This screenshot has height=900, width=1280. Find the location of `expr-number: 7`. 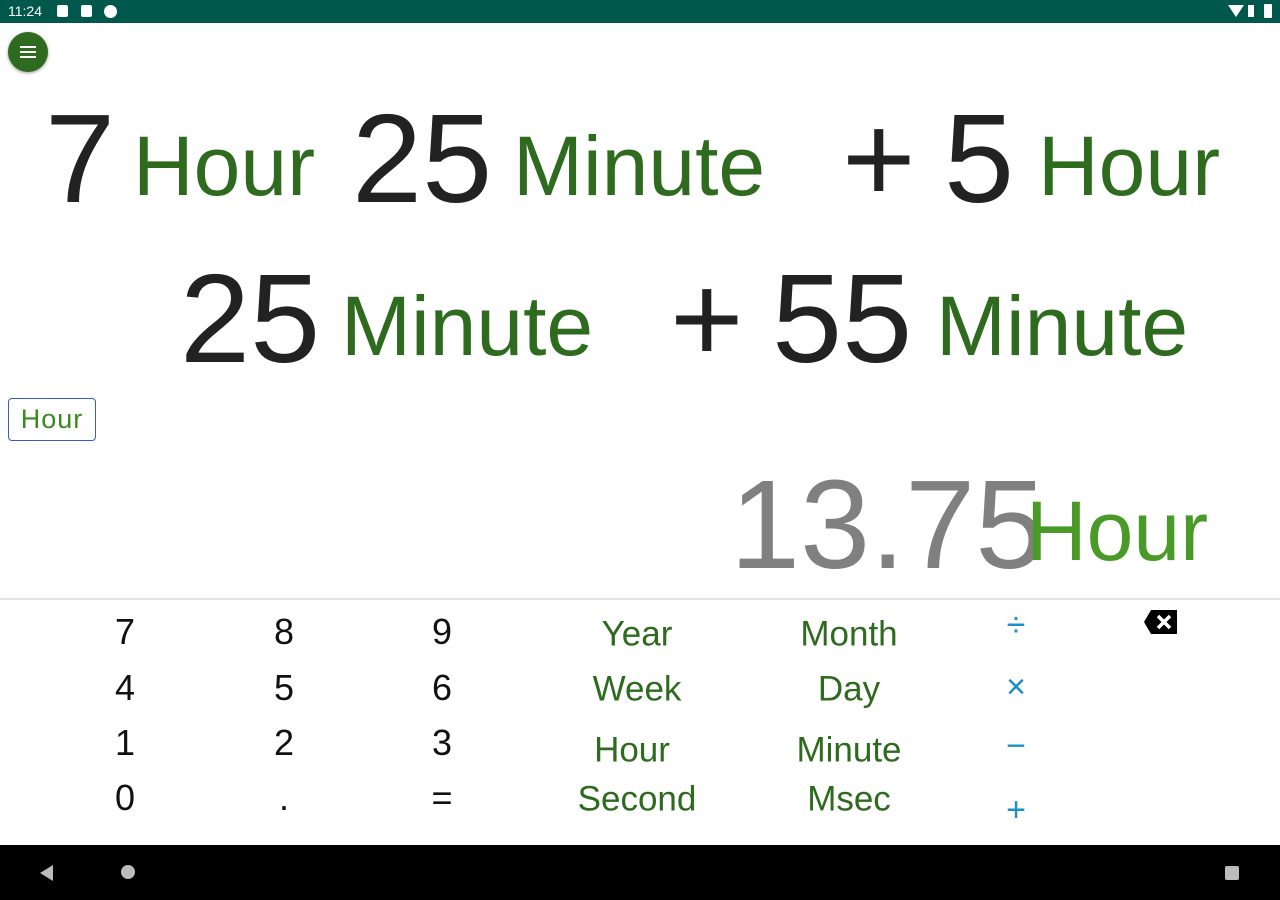

expr-number: 7 is located at coordinates (80, 158).